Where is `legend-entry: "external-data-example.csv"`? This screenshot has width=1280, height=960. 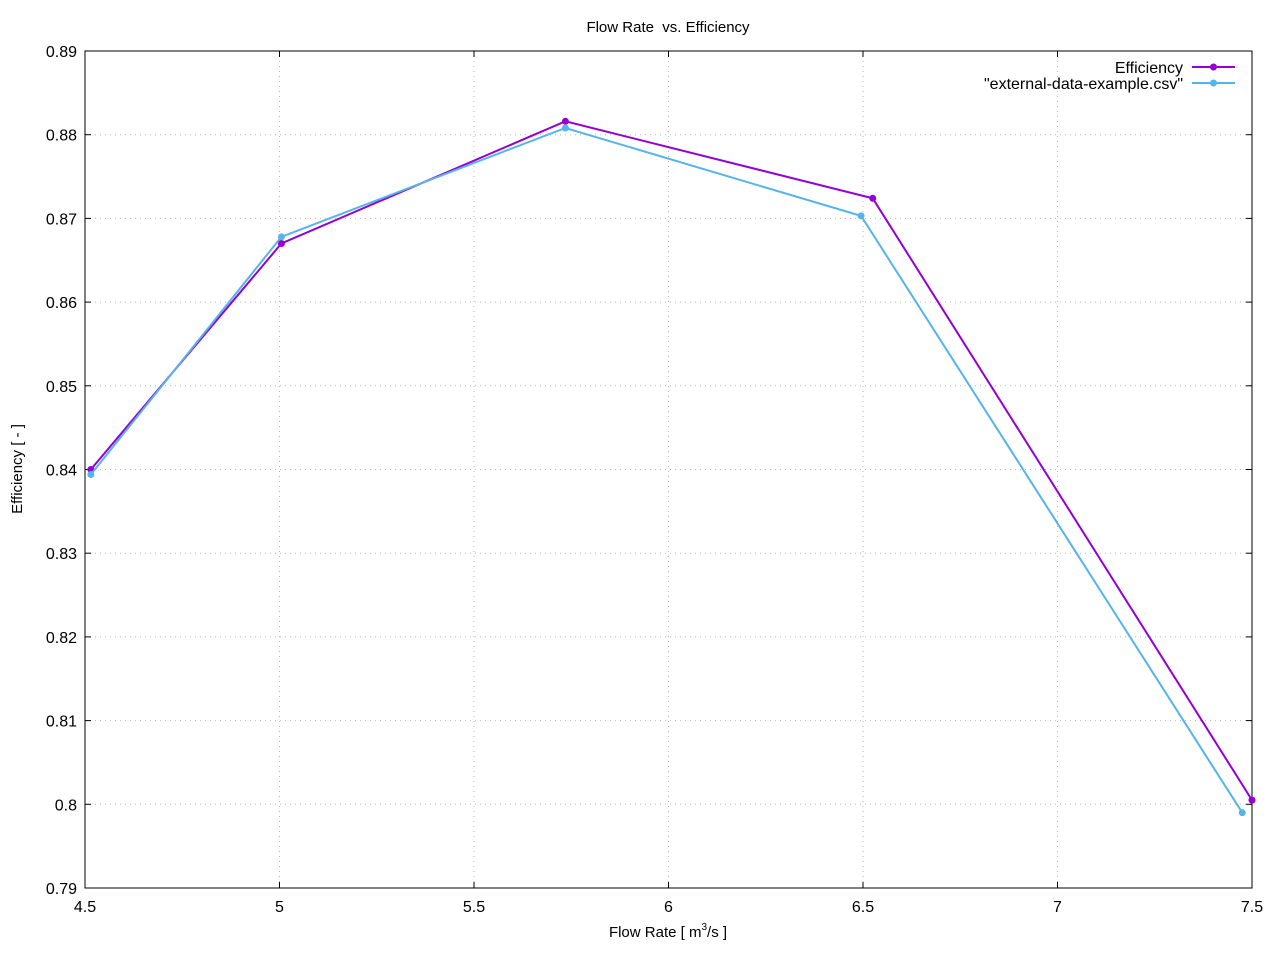
legend-entry: "external-data-example.csv" is located at coordinates (1109, 84).